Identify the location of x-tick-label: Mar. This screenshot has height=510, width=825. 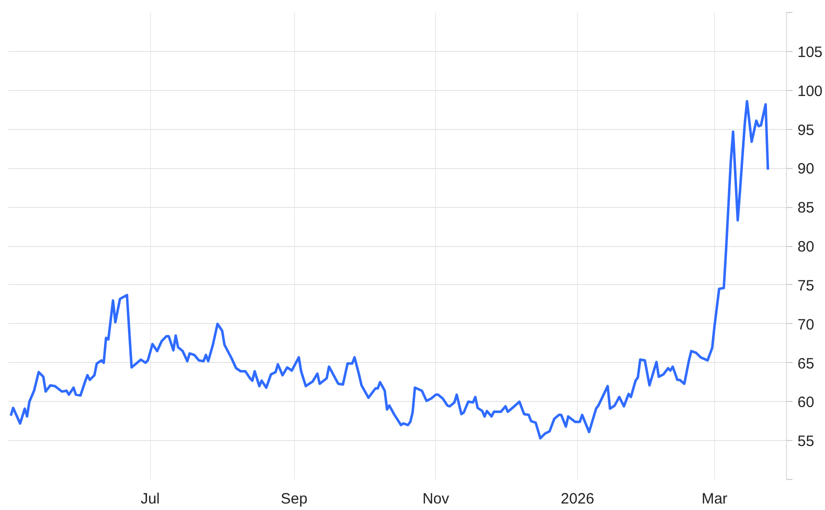
(715, 499).